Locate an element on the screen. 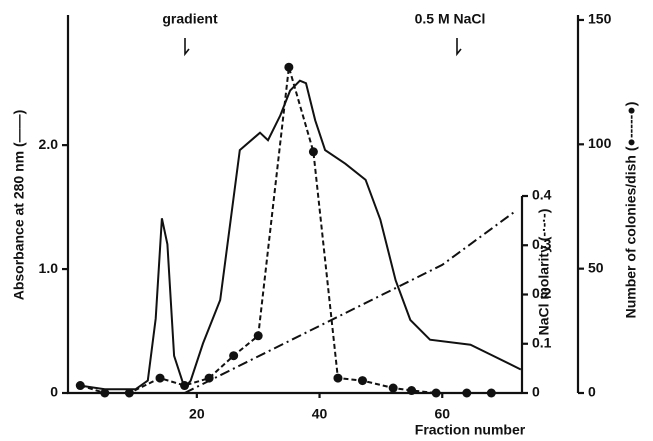 The width and height of the screenshot is (653, 441). y-axis-label: Absorbance at 280 nm (——) is located at coordinates (19, 205).